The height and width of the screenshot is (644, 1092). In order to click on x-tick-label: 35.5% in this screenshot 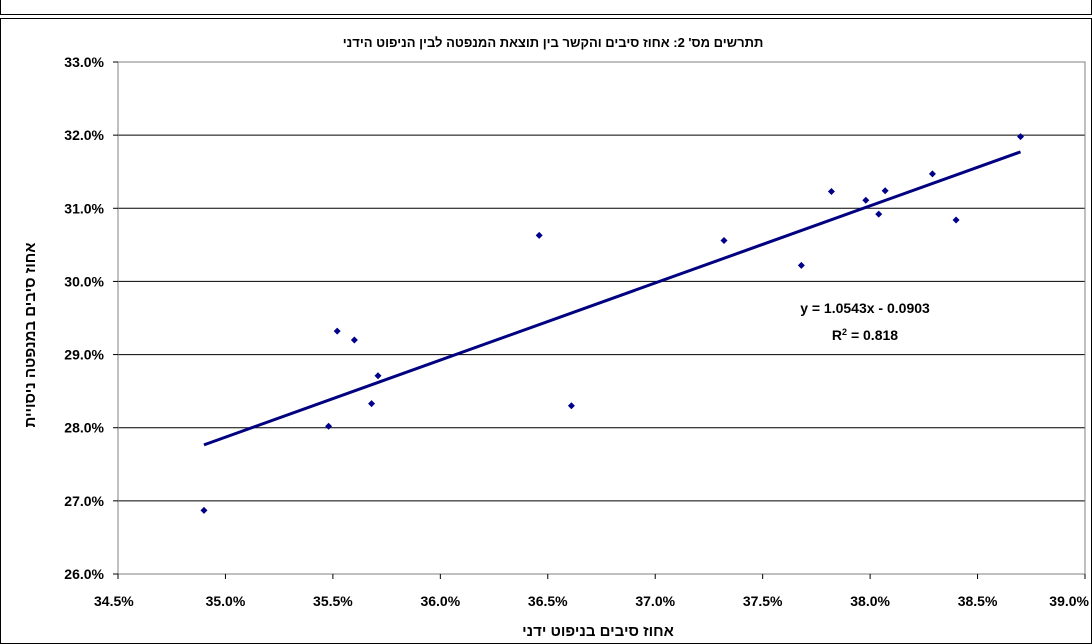, I will do `click(333, 601)`.